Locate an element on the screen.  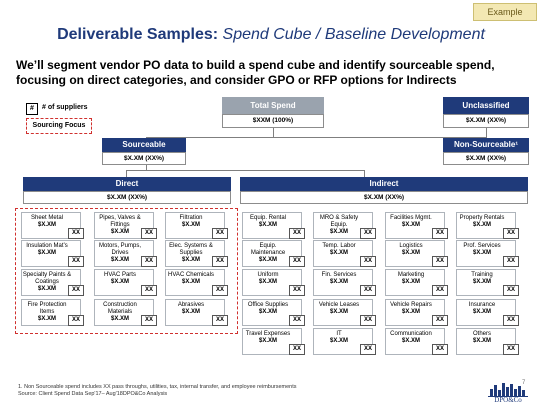
category-name: Office Supplies is located at coordinates (268, 305).